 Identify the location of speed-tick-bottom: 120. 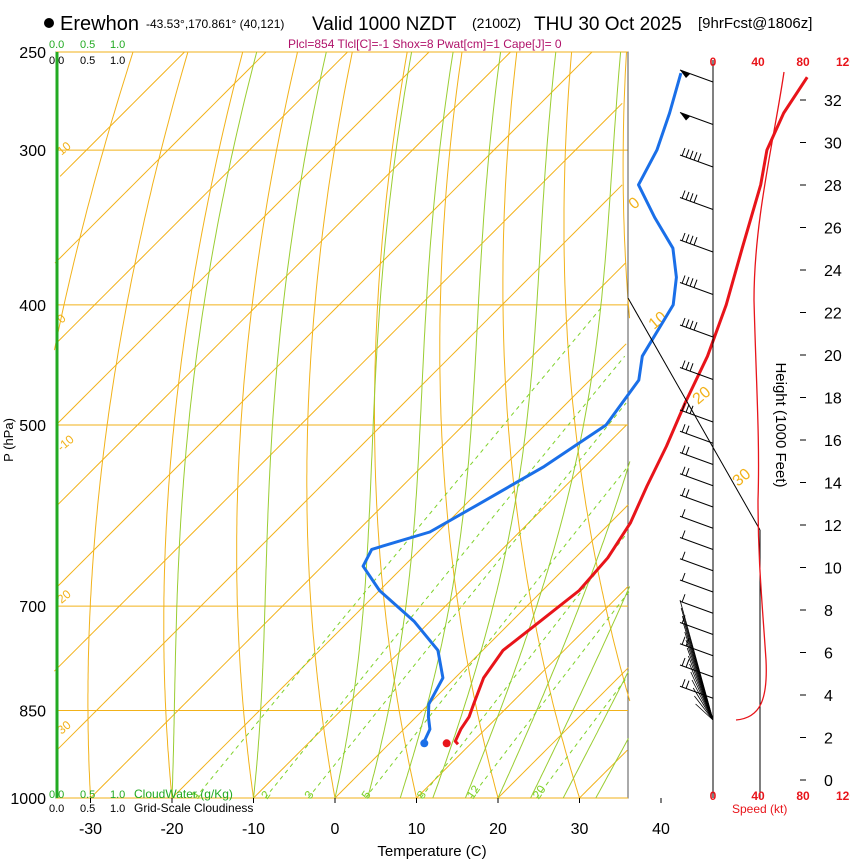
(843, 796).